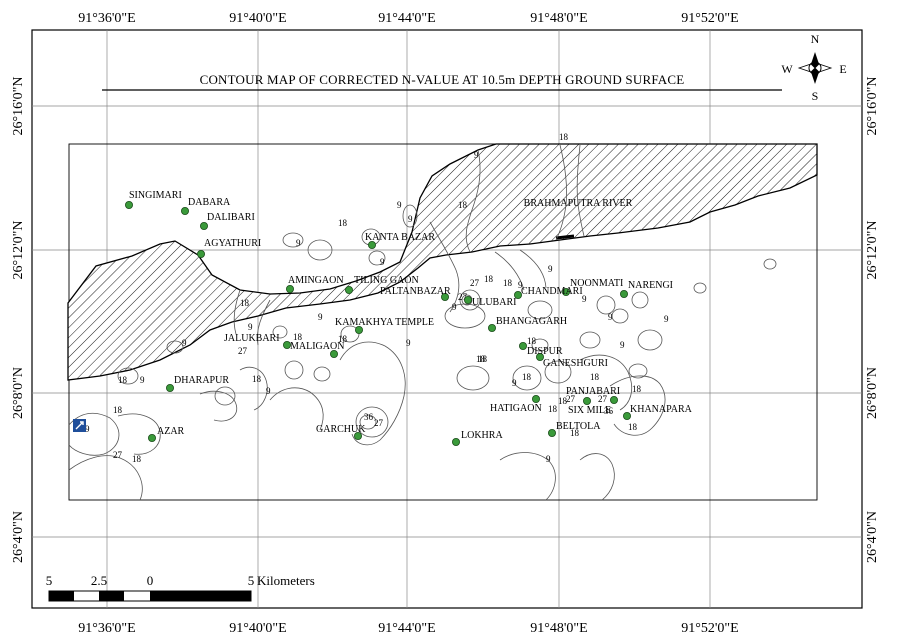 Image resolution: width=903 pixels, height=642 pixels. I want to click on place-label-chandmari: CHANDMARI, so click(552, 291).